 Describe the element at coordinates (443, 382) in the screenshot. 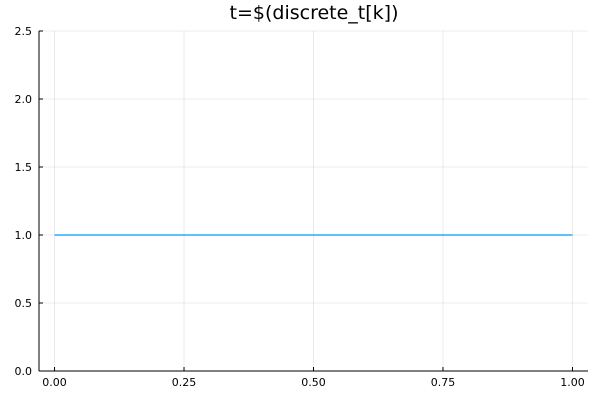

I see `x-tick-label: 0.75` at that location.